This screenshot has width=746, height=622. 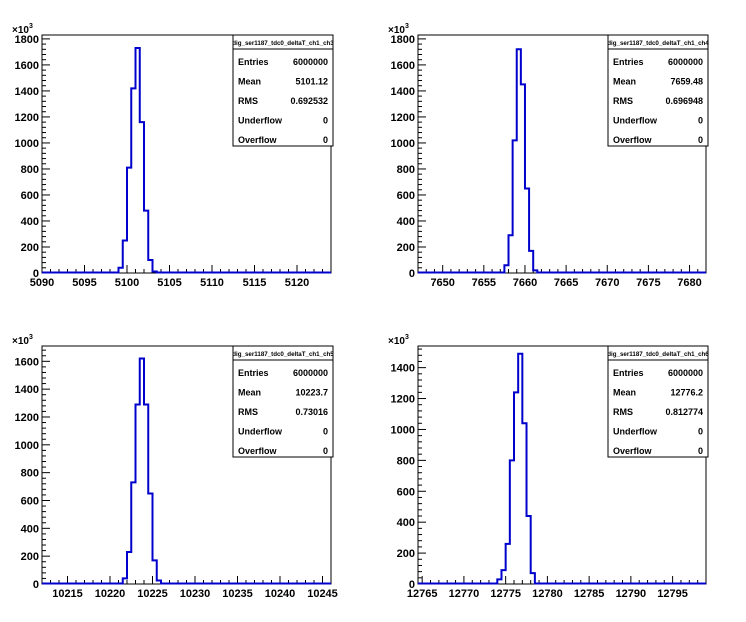 What do you see at coordinates (672, 594) in the screenshot?
I see `x-tick-label: 12795` at bounding box center [672, 594].